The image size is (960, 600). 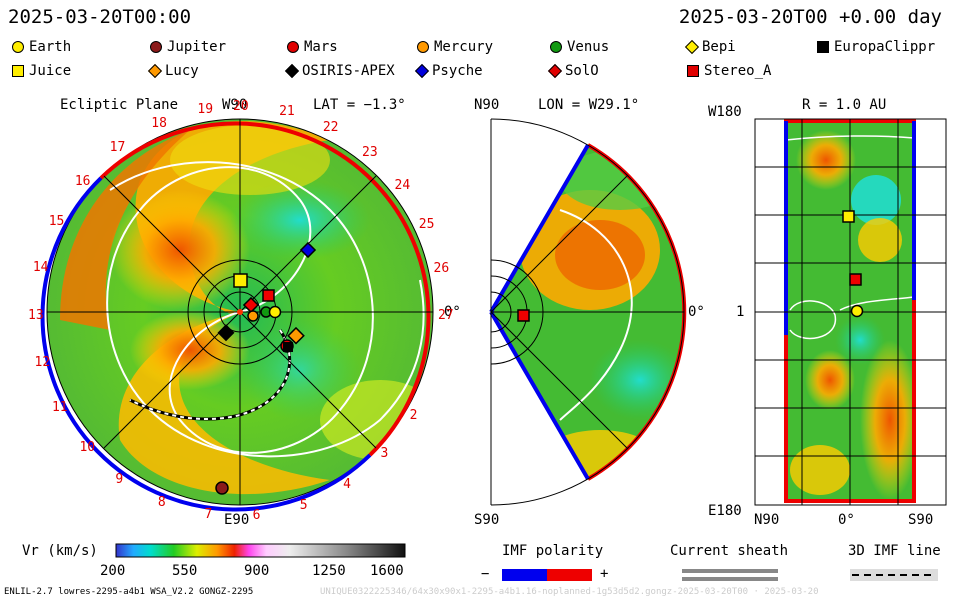 I want to click on position-tick: 11, so click(x=59, y=408).